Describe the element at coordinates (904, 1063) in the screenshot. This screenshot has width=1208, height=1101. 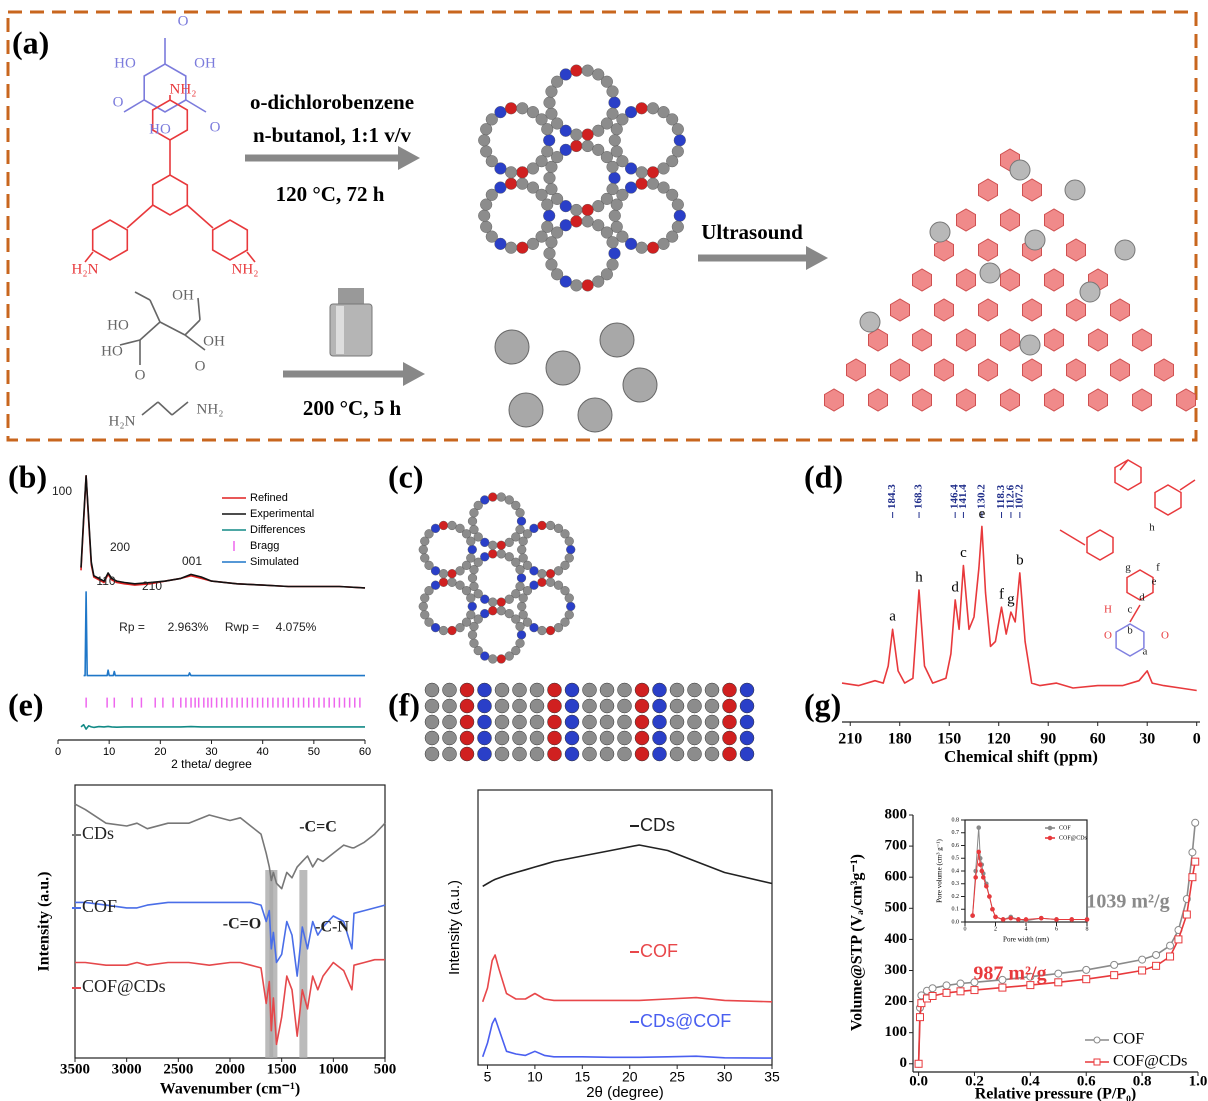
I see `y-tick-label: 0` at that location.